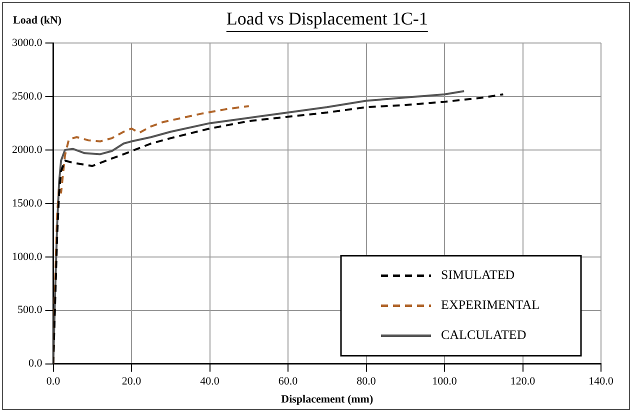 This screenshot has width=632, height=412. Describe the element at coordinates (445, 381) in the screenshot. I see `x-tick-label: 100.0` at that location.